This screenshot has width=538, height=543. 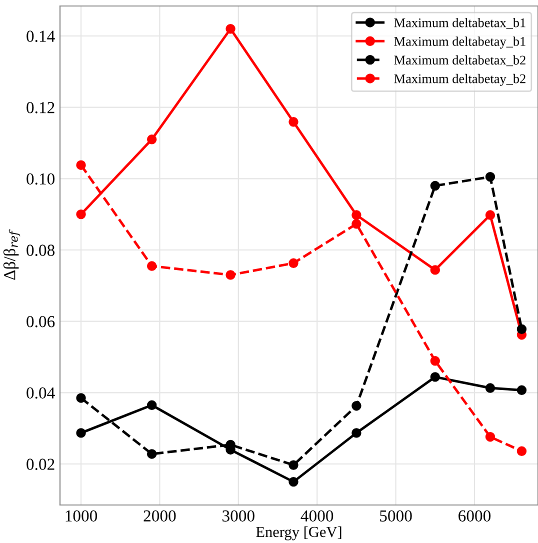 I want to click on legend-label: Maximum deltabetay_b1, so click(x=460, y=42).